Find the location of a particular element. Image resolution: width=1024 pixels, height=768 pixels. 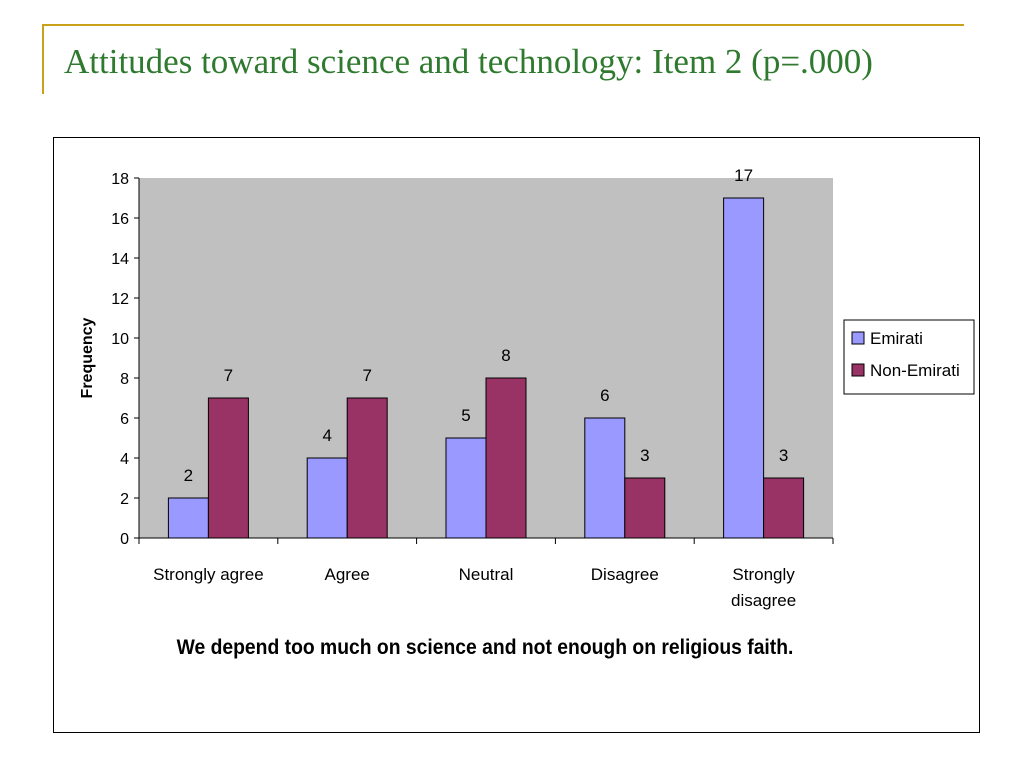

y-tick-label: 16 is located at coordinates (120, 219).